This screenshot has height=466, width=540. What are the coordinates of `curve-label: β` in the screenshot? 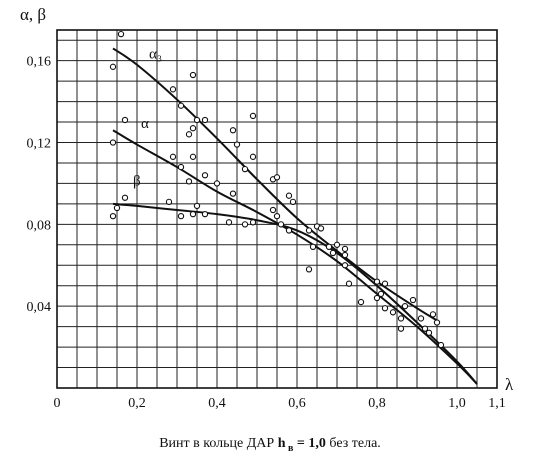 It's located at (137, 181).